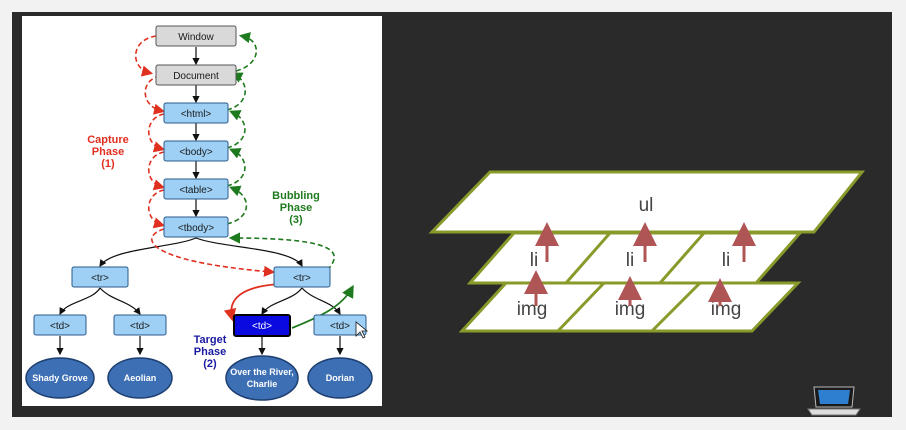 This screenshot has height=430, width=906. I want to click on propagation-arrows, so click(640, 264).